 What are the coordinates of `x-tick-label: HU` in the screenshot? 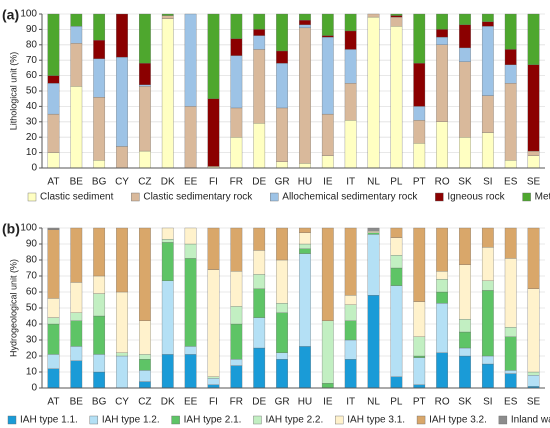 It's located at (305, 402).